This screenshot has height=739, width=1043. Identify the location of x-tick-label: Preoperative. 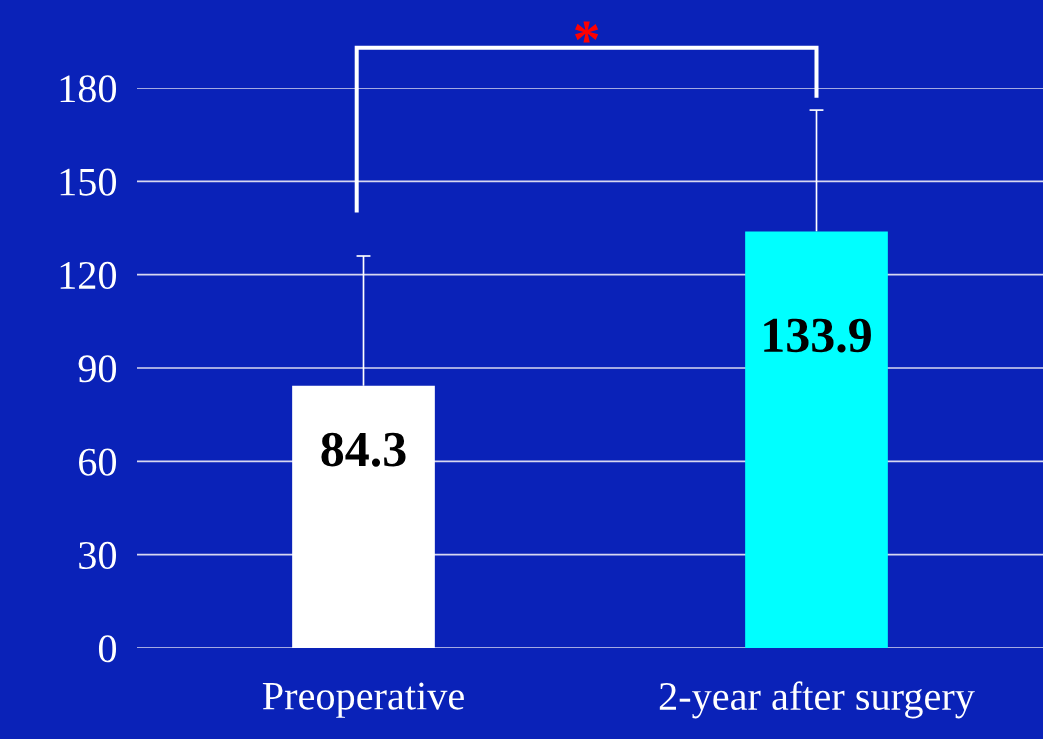
(363, 700).